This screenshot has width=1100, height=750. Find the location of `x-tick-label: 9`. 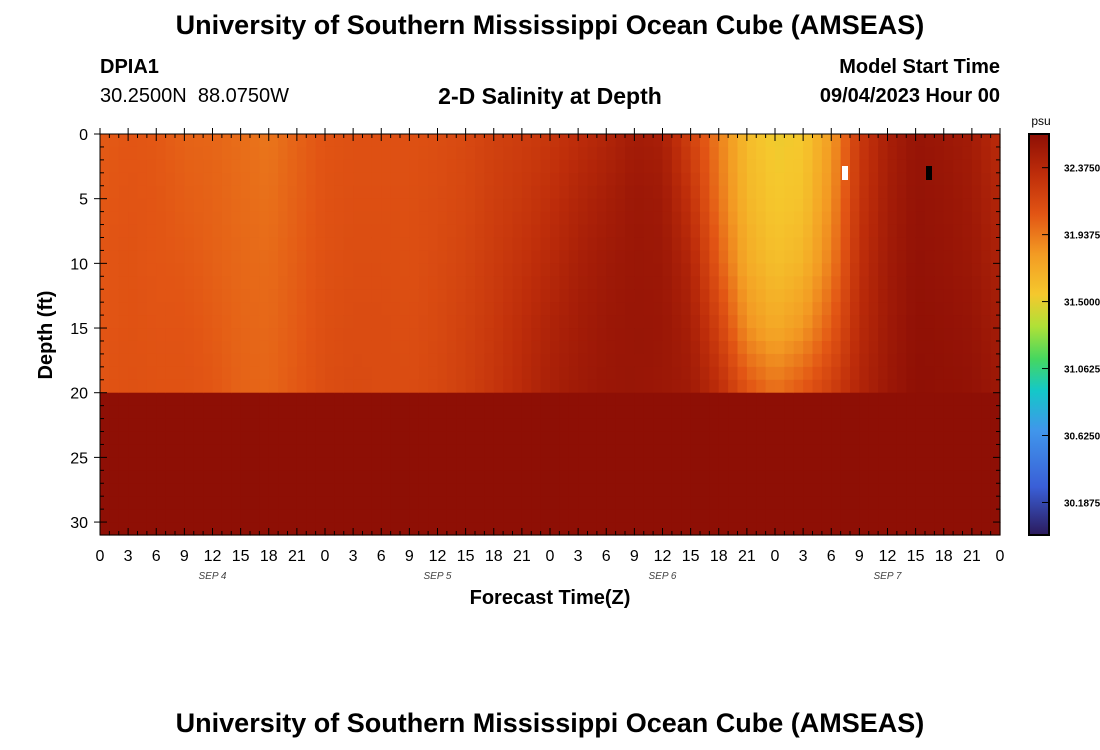

x-tick-label: 9 is located at coordinates (184, 556).